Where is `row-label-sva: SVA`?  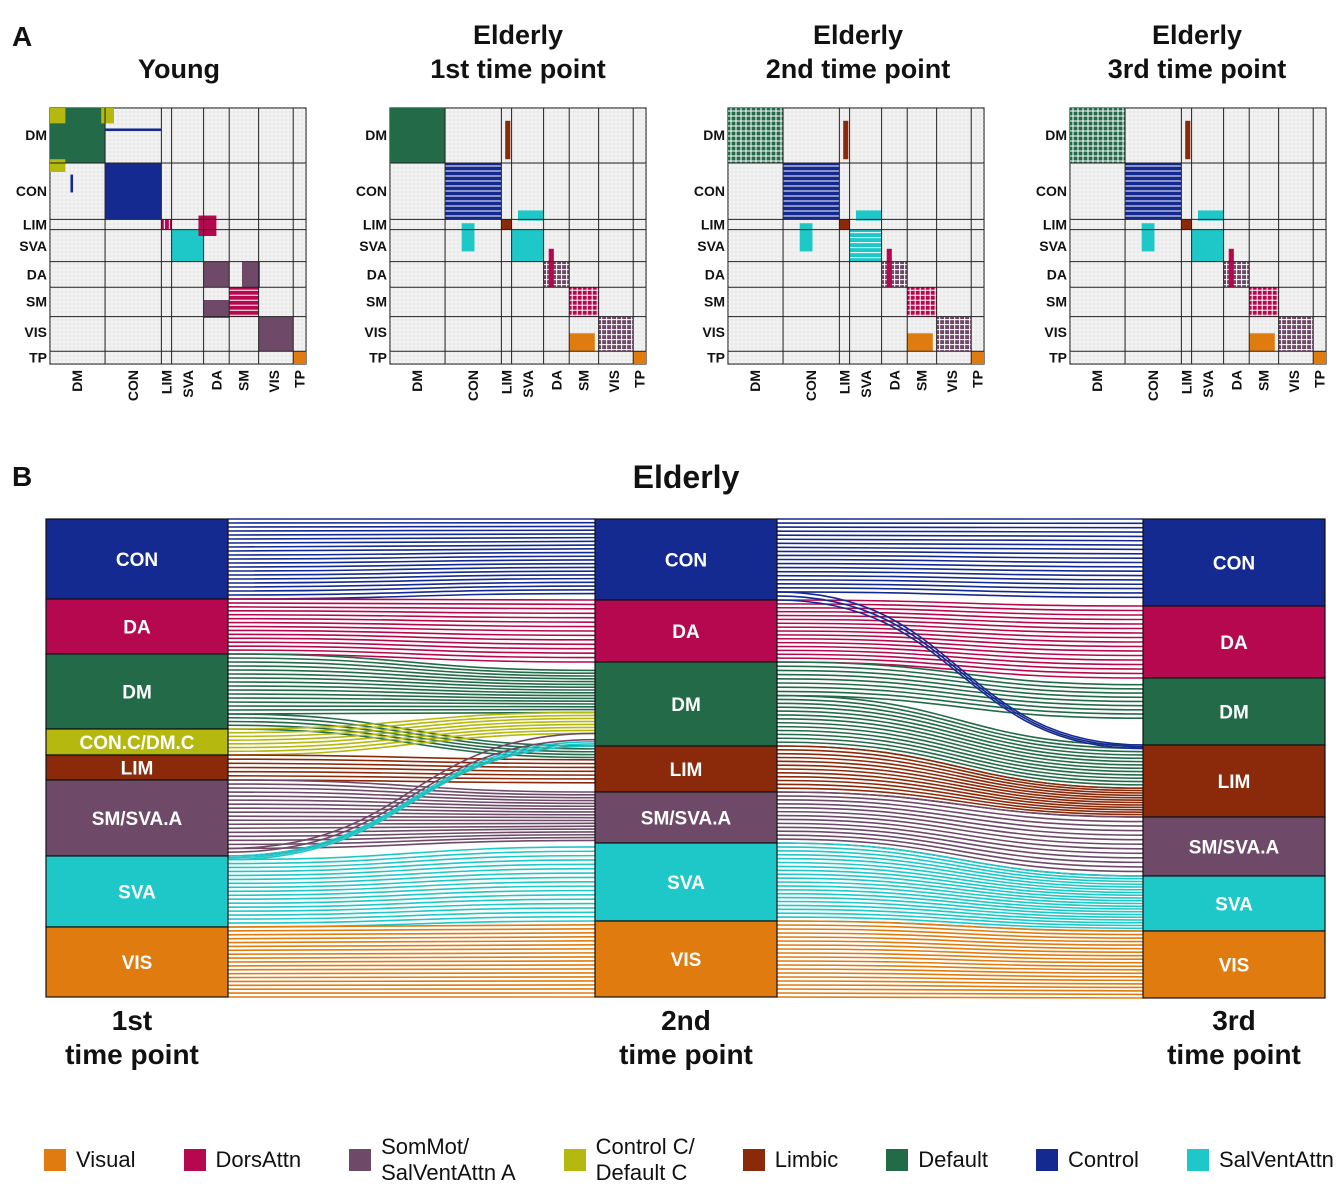 row-label-sva: SVA is located at coordinates (373, 246).